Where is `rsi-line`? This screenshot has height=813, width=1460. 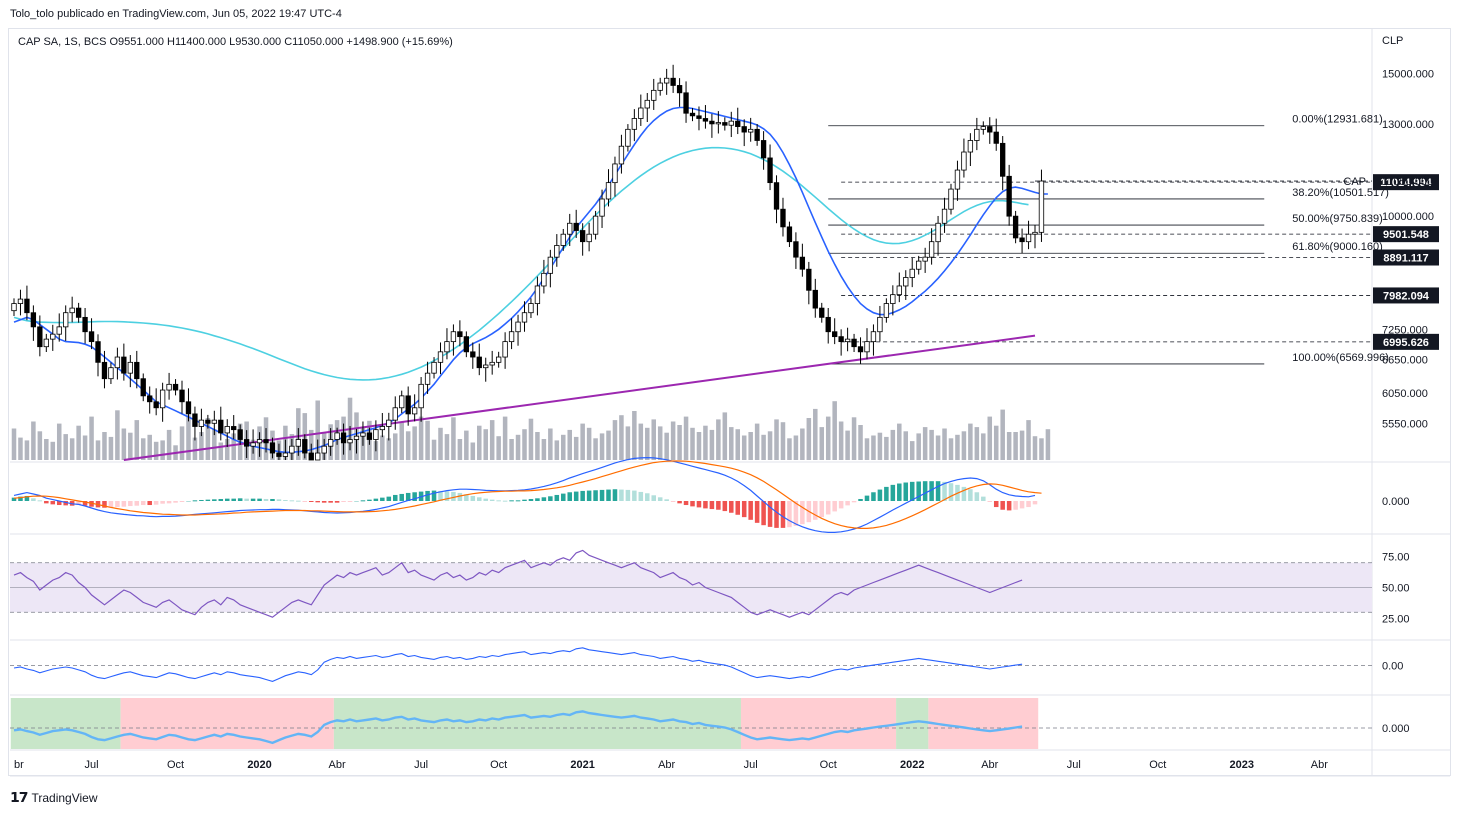
rsi-line is located at coordinates (518, 583).